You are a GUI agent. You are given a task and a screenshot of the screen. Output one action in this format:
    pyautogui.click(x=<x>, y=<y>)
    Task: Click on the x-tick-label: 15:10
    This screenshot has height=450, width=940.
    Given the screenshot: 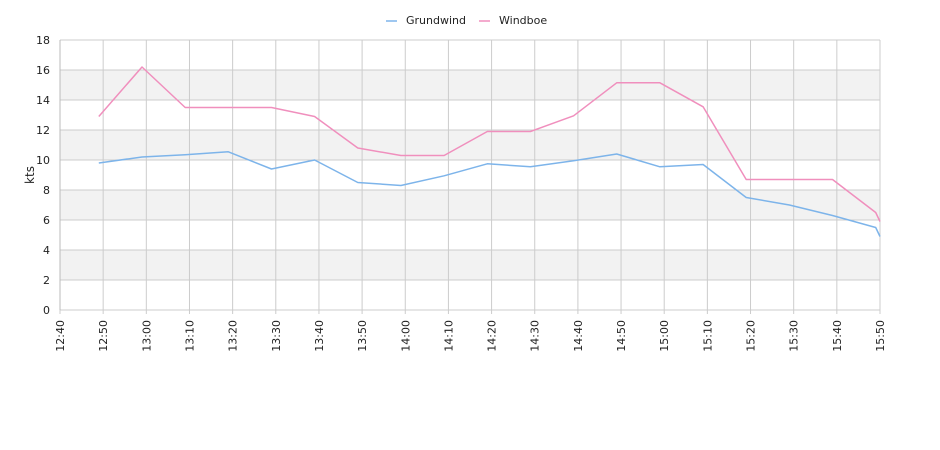 What is the action you would take?
    pyautogui.click(x=707, y=336)
    